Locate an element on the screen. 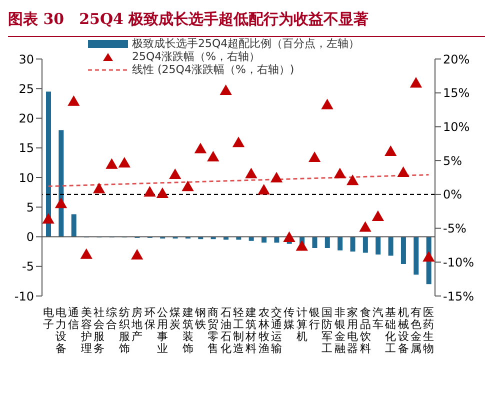  x-tick-label: 电子 is located at coordinates (48, 318).